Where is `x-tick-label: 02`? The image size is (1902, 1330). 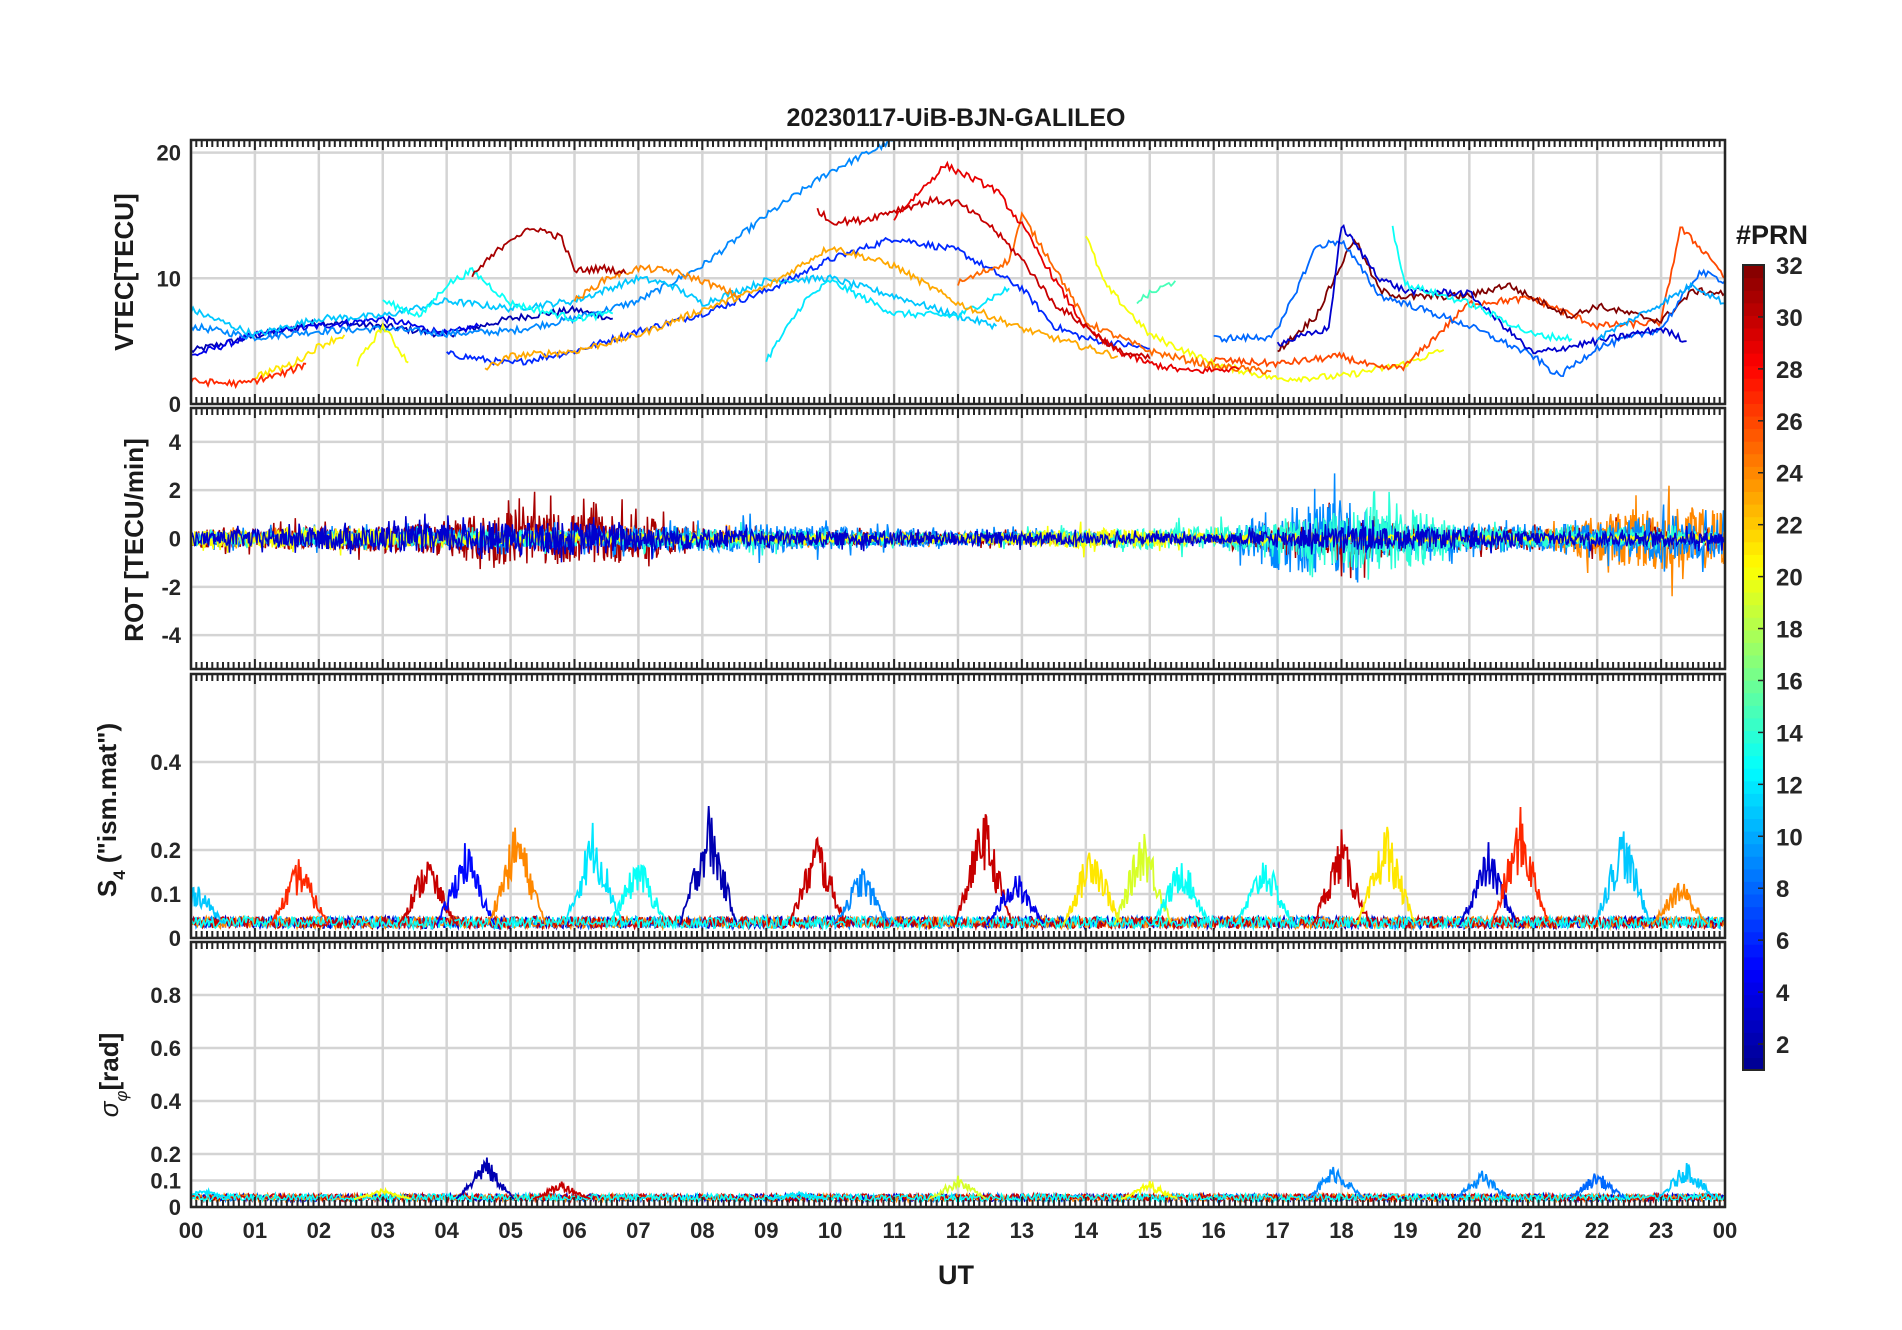
x-tick-label: 02 is located at coordinates (319, 1230).